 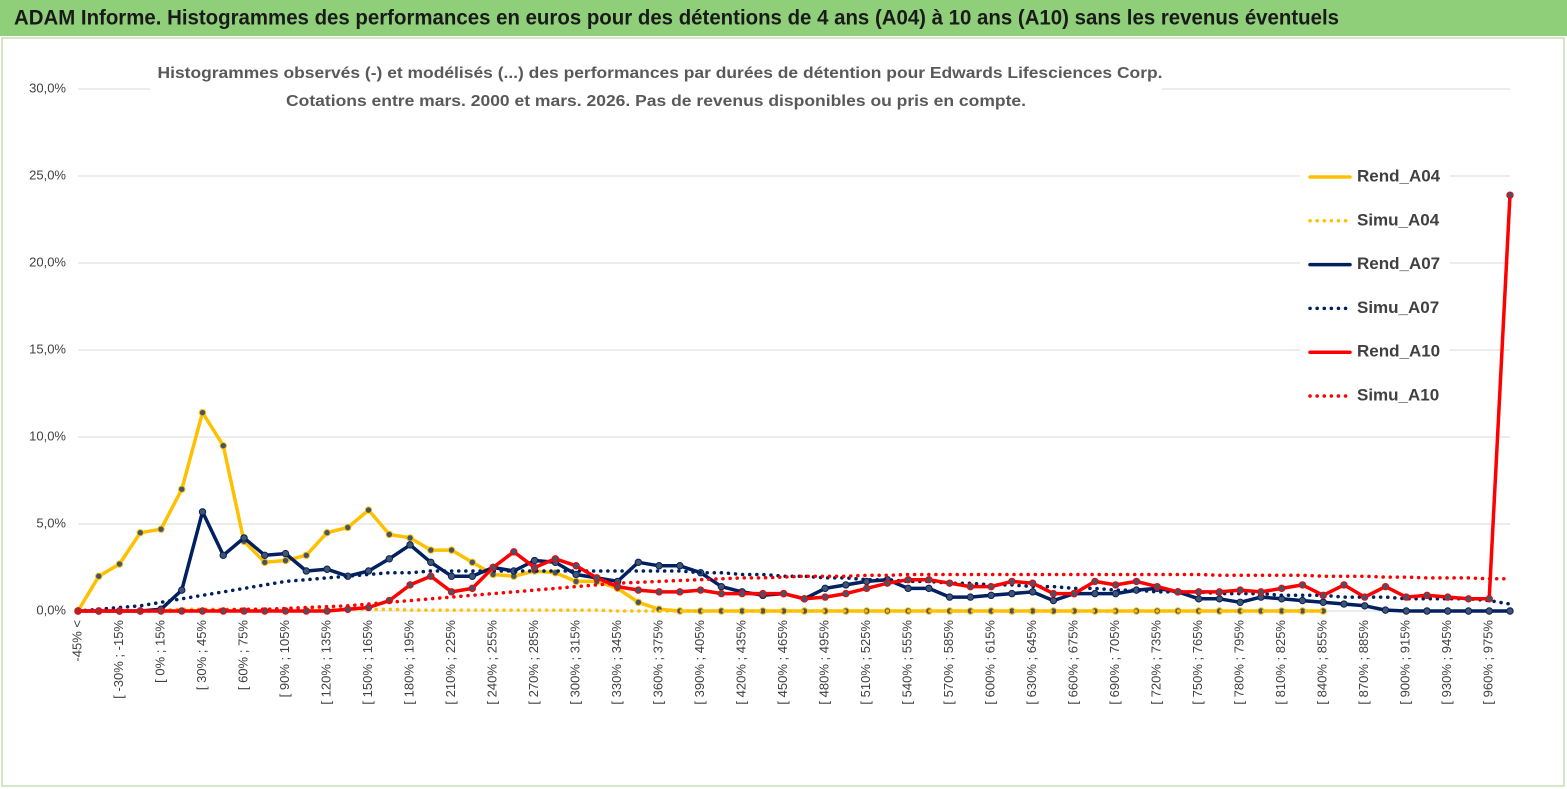 What do you see at coordinates (1398, 351) in the screenshot?
I see `legend-label: Rend_A10` at bounding box center [1398, 351].